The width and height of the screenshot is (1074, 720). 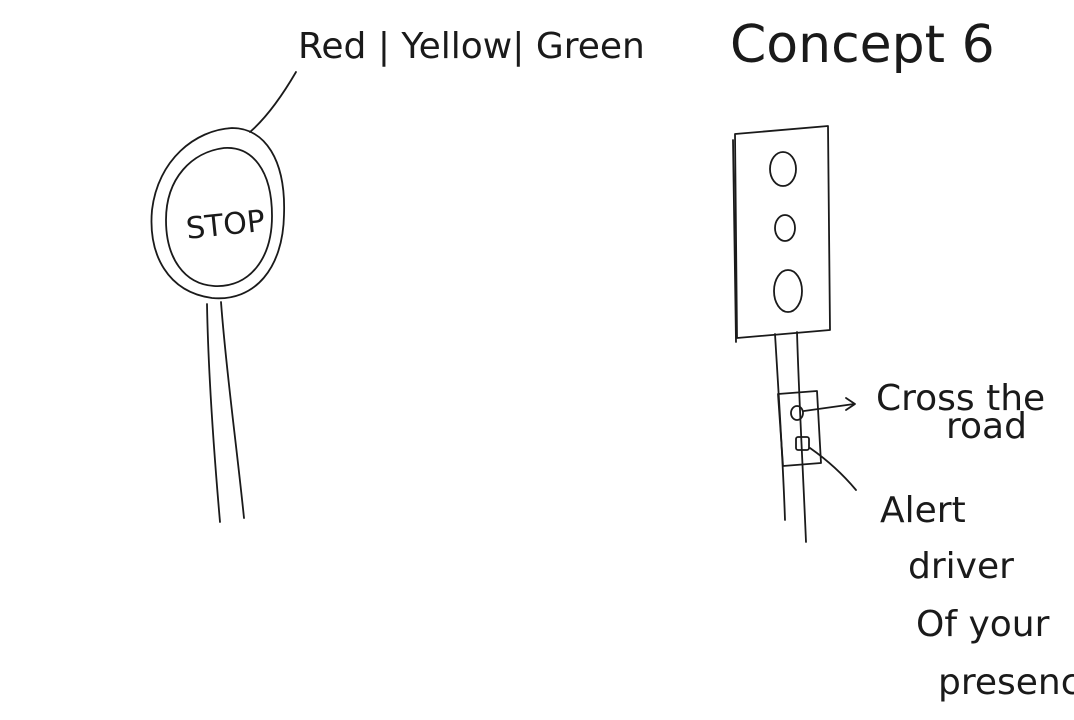 What do you see at coordinates (829, 407) in the screenshot?
I see `cross-leader-line` at bounding box center [829, 407].